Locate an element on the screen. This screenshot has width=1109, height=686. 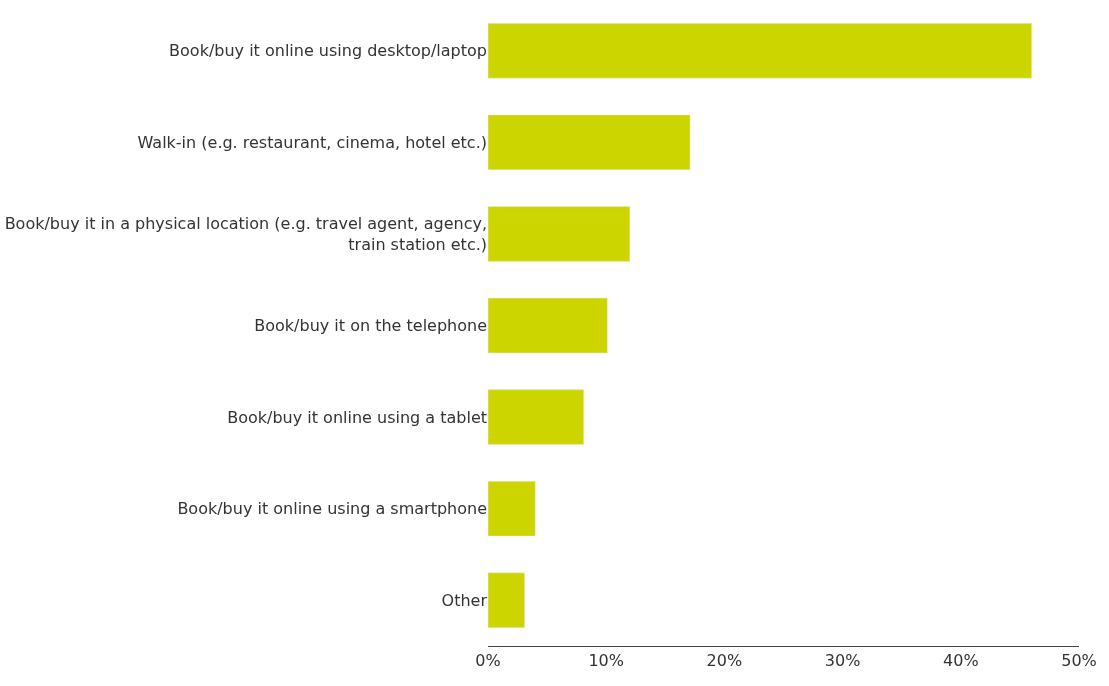
x-tick-label: 40% is located at coordinates (961, 661).